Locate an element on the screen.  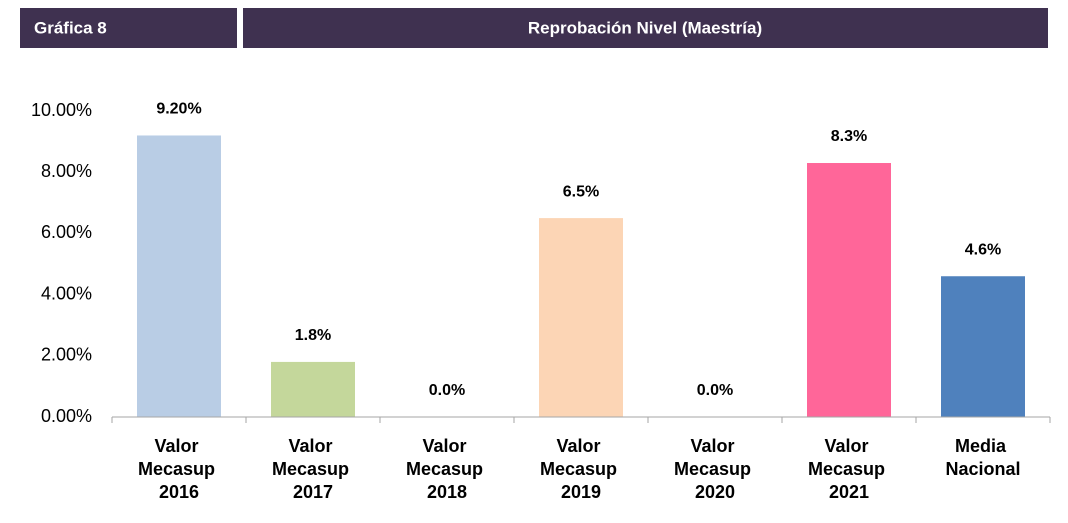
value-label: 9.20% is located at coordinates (178, 109).